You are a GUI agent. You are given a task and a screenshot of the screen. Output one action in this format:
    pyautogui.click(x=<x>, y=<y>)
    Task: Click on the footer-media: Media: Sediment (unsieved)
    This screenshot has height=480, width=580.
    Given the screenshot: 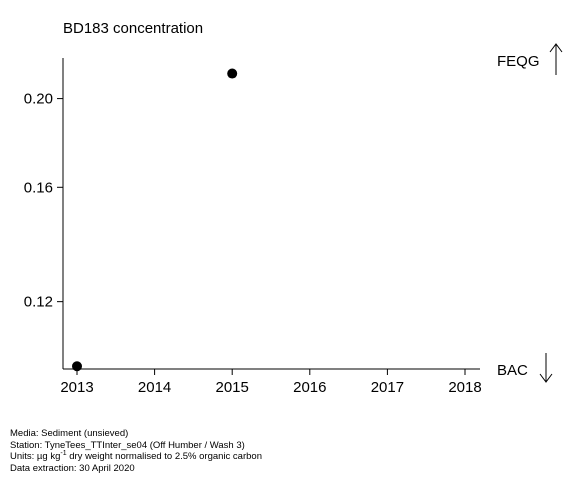 What is the action you would take?
    pyautogui.click(x=69, y=433)
    